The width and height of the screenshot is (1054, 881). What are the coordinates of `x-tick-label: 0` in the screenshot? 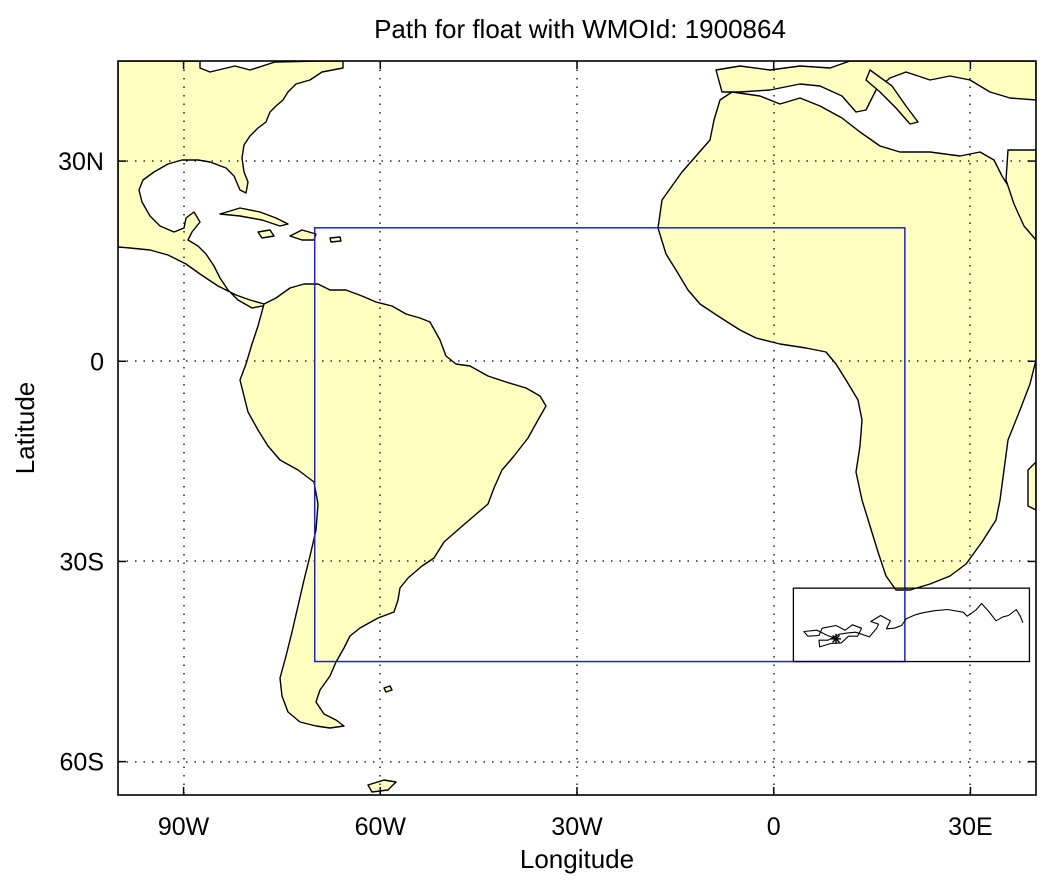 It's located at (774, 827).